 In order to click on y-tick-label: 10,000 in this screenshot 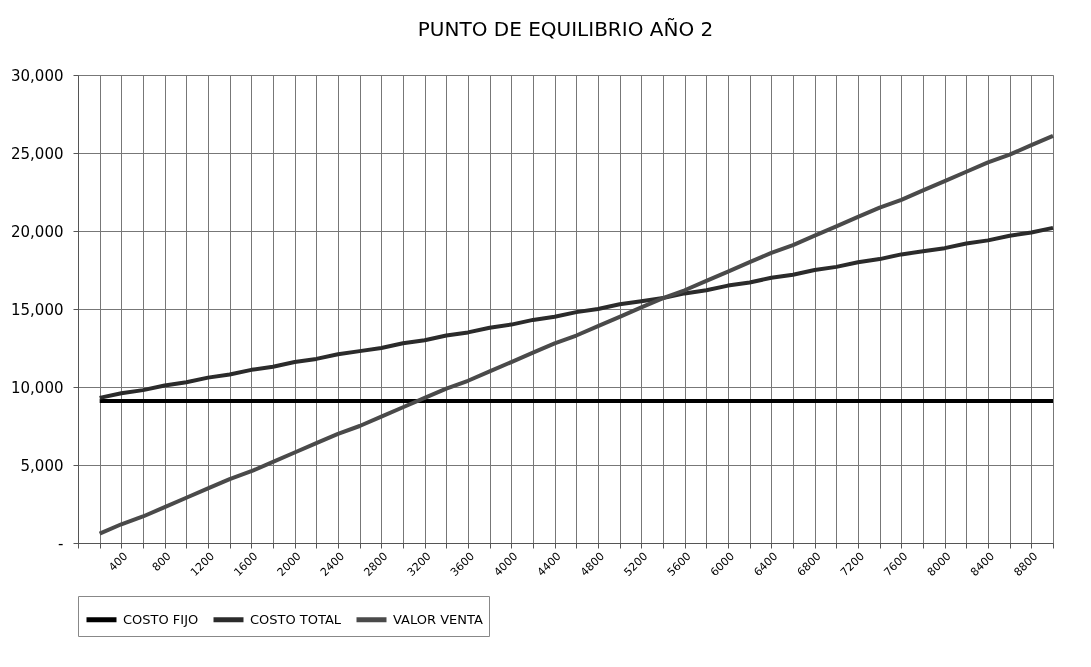, I will do `click(37, 387)`.